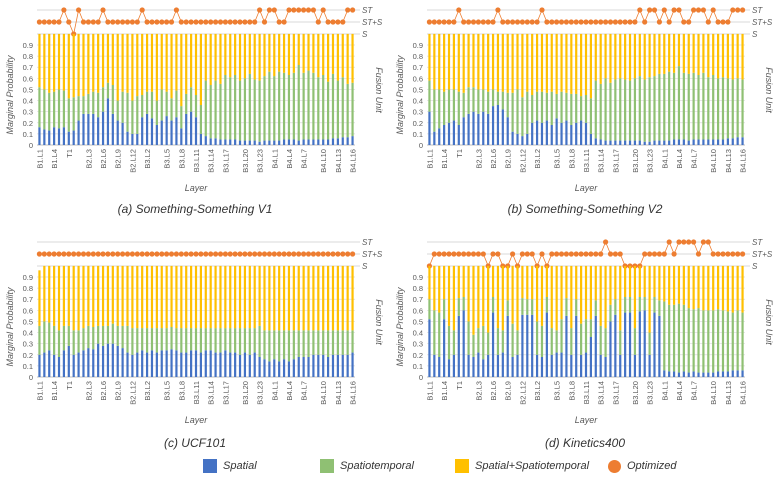 The height and width of the screenshot is (480, 780). Describe the element at coordinates (28, 366) in the screenshot. I see `y-tick-label: 0.1` at that location.